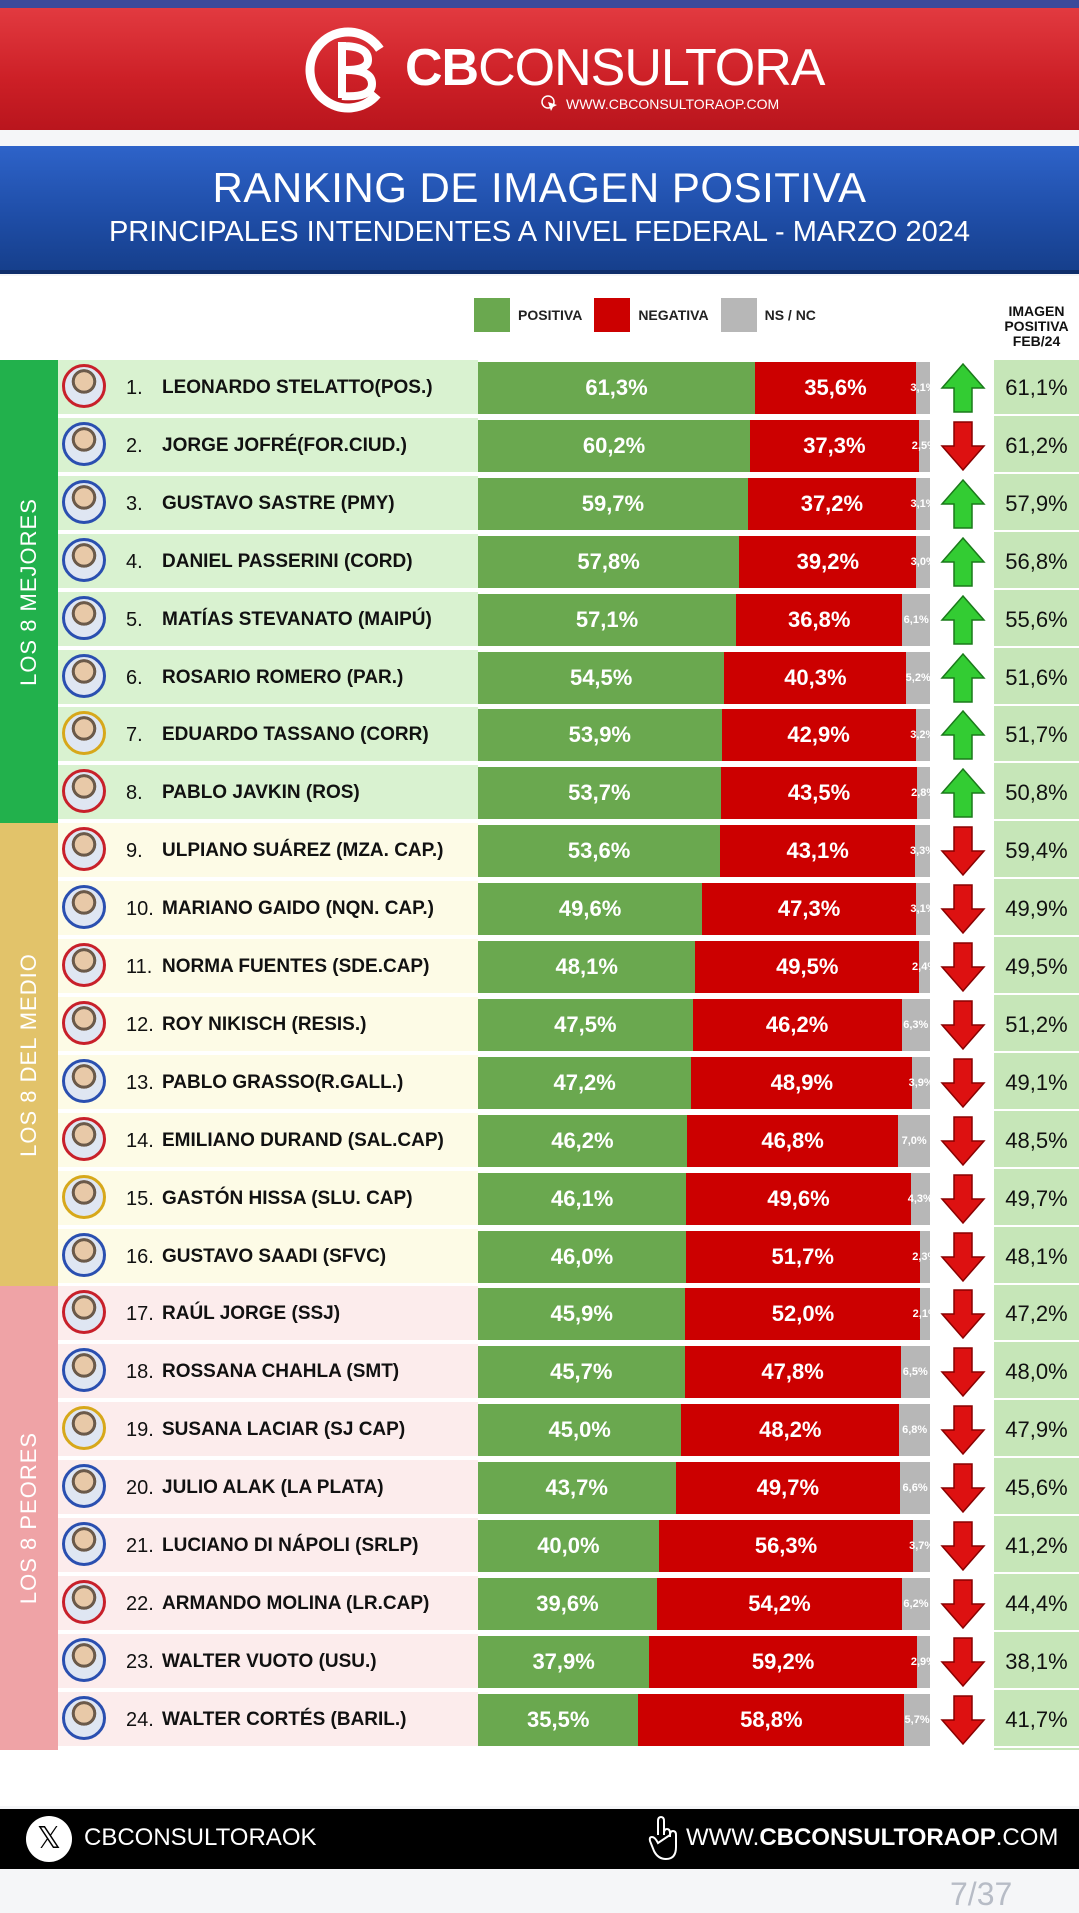 Image resolution: width=1079 pixels, height=1913 pixels. I want to click on stacked-bar: 46,0% 51,7% 2,3%, so click(707, 1256).